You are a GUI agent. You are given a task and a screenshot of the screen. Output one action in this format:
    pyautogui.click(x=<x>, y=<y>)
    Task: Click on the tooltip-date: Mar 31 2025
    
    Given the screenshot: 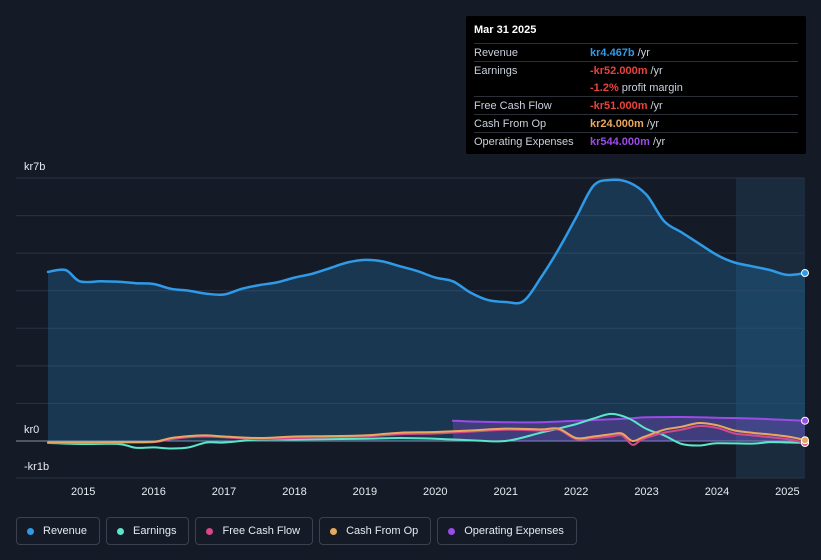 What is the action you would take?
    pyautogui.click(x=505, y=30)
    